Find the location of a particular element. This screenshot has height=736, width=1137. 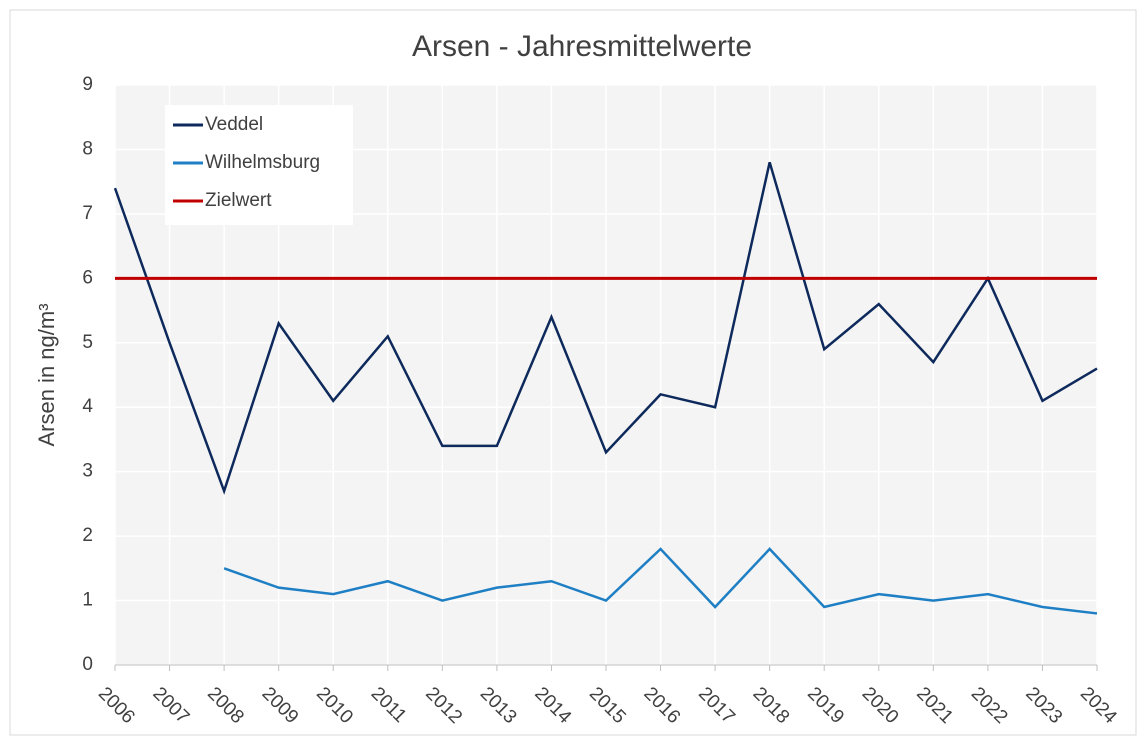

y-tick-label: 4 is located at coordinates (87, 406).